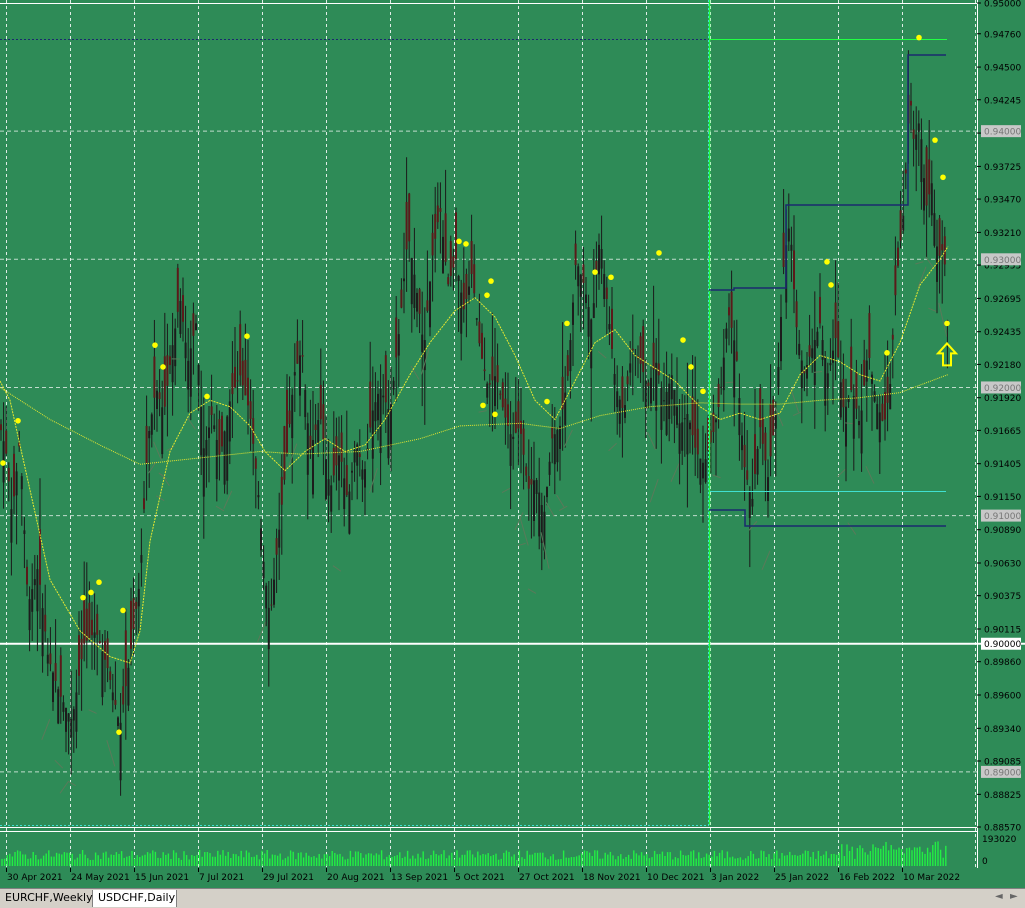 The image size is (1025, 908). What do you see at coordinates (1002, 730) in the screenshot?
I see `y-tick-label: 0.89340` at bounding box center [1002, 730].